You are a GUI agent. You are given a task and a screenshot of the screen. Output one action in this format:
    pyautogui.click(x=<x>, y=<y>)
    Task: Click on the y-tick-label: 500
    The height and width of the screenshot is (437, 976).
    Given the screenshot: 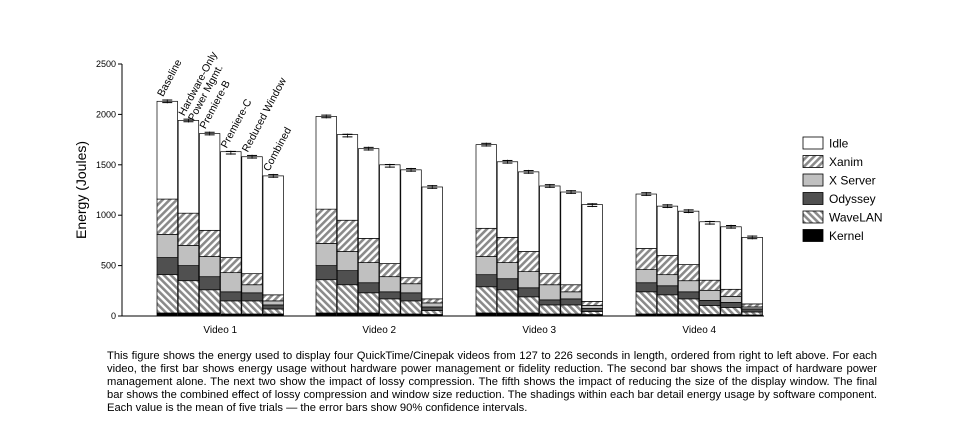 What is the action you would take?
    pyautogui.click(x=108, y=266)
    